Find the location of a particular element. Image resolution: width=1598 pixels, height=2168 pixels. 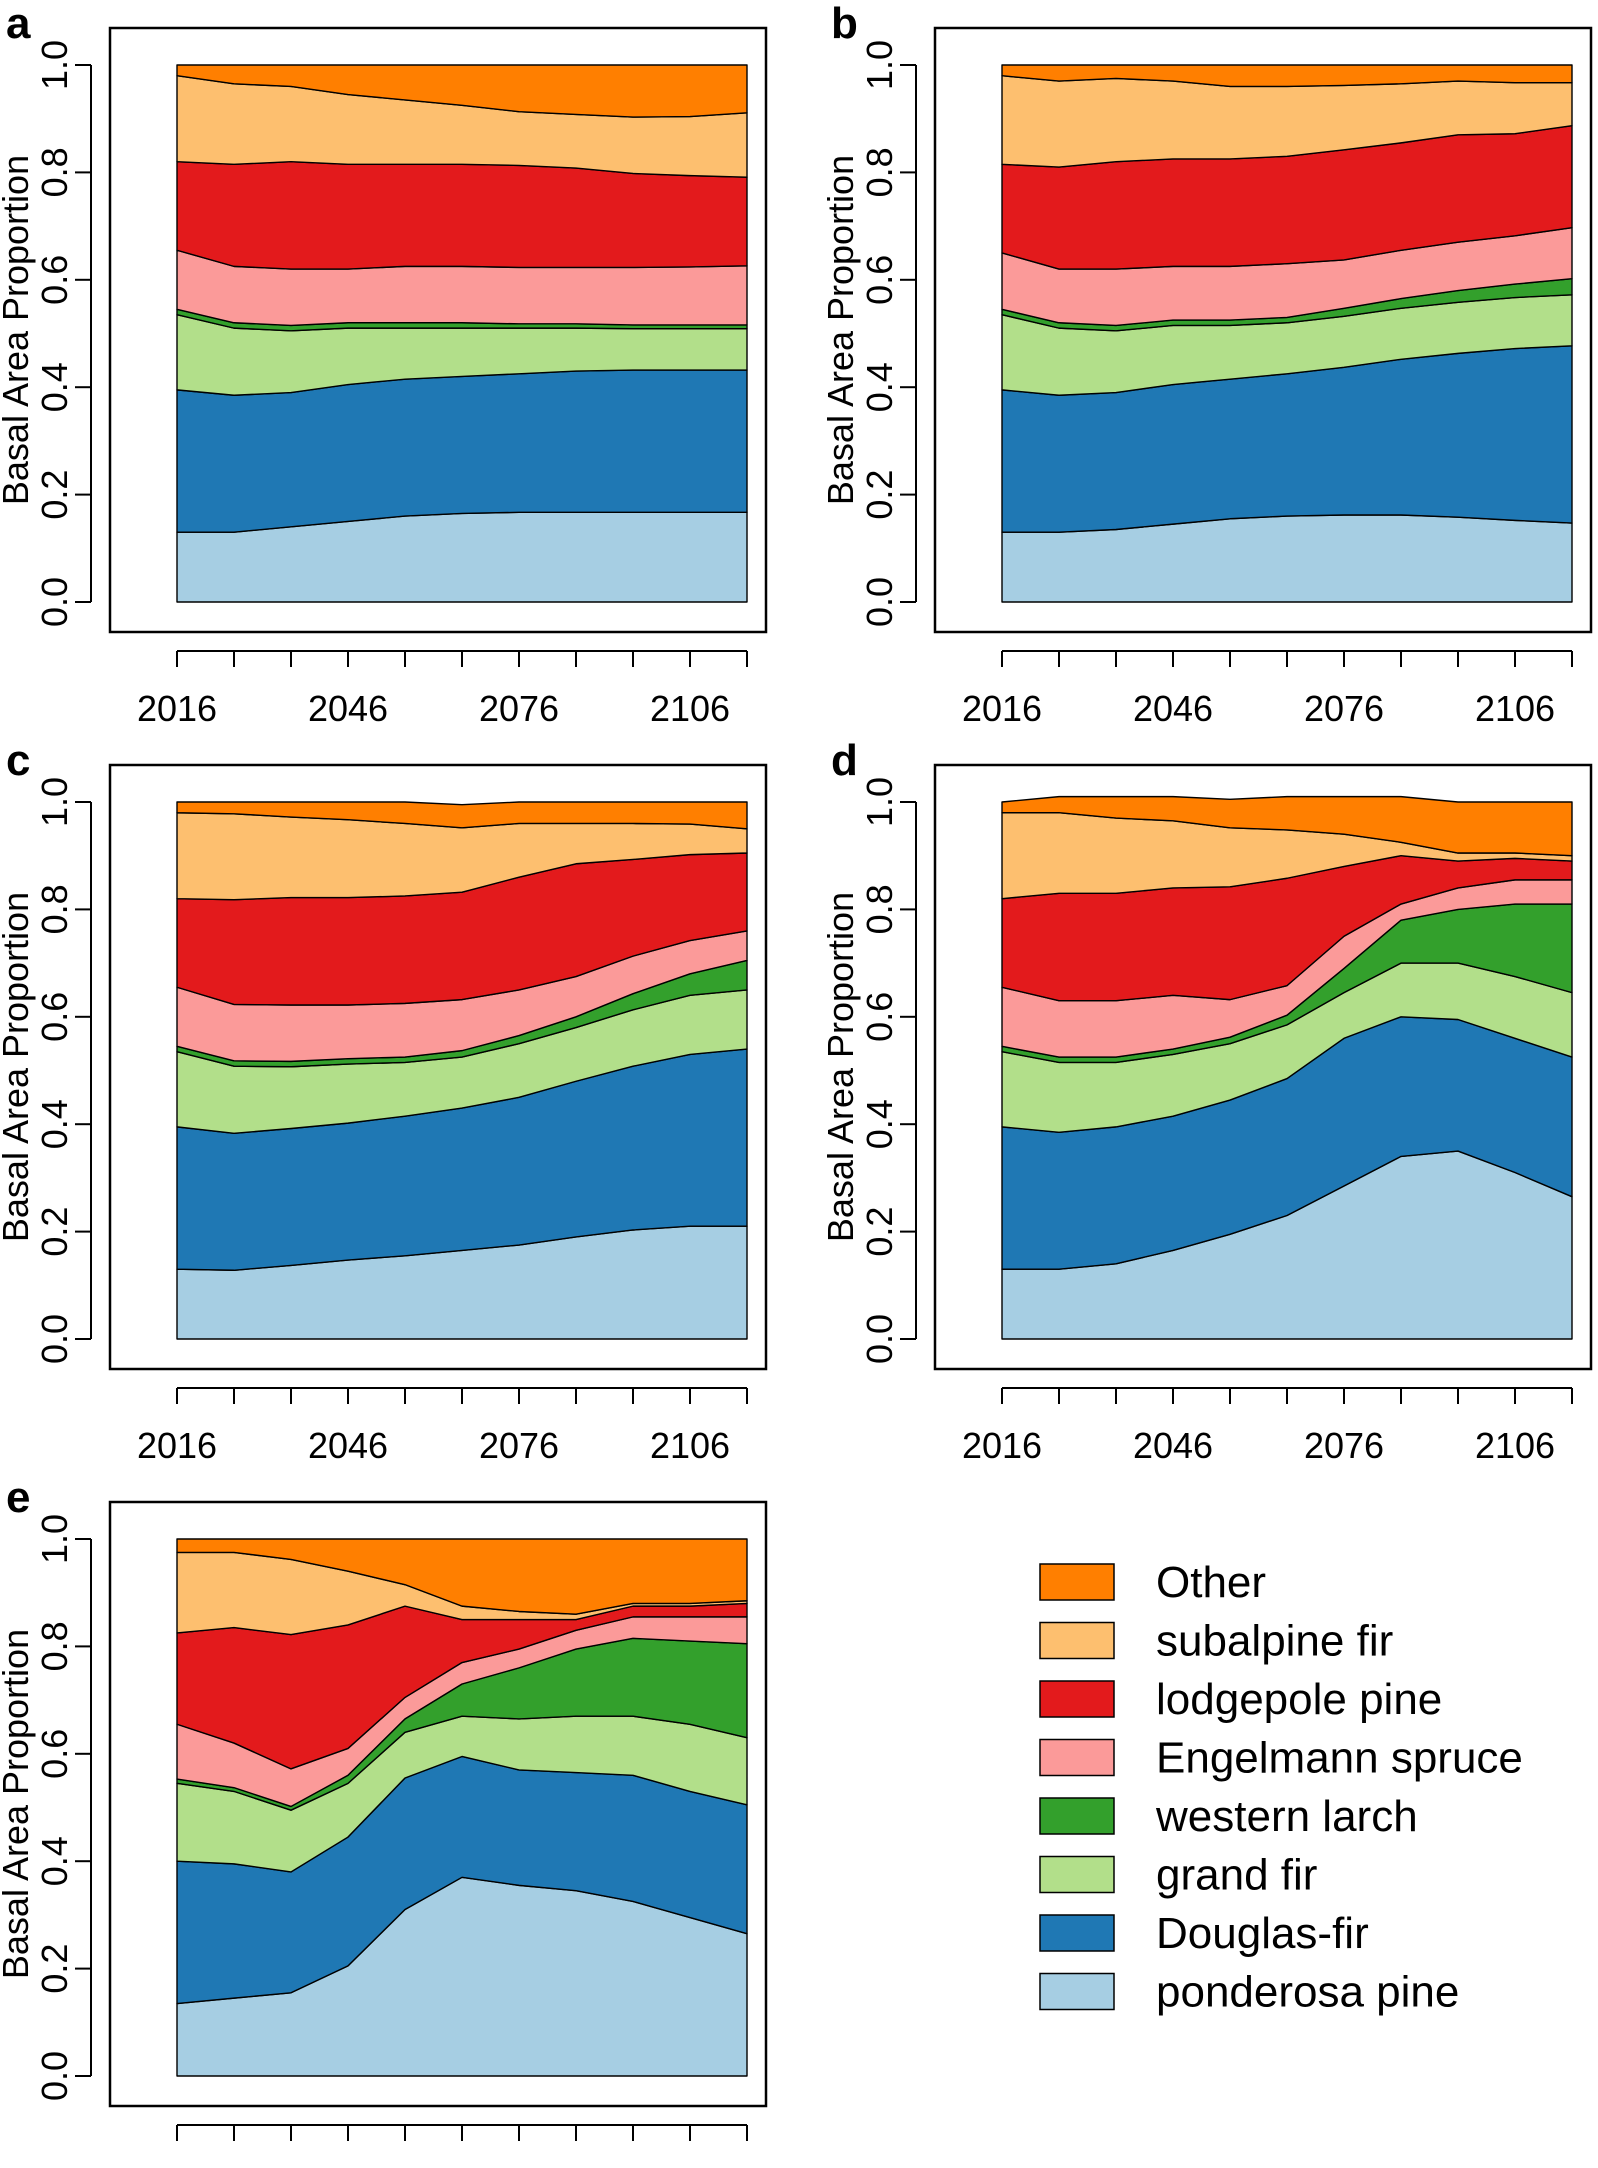

legend-label: Douglas-fir is located at coordinates (1262, 1933).